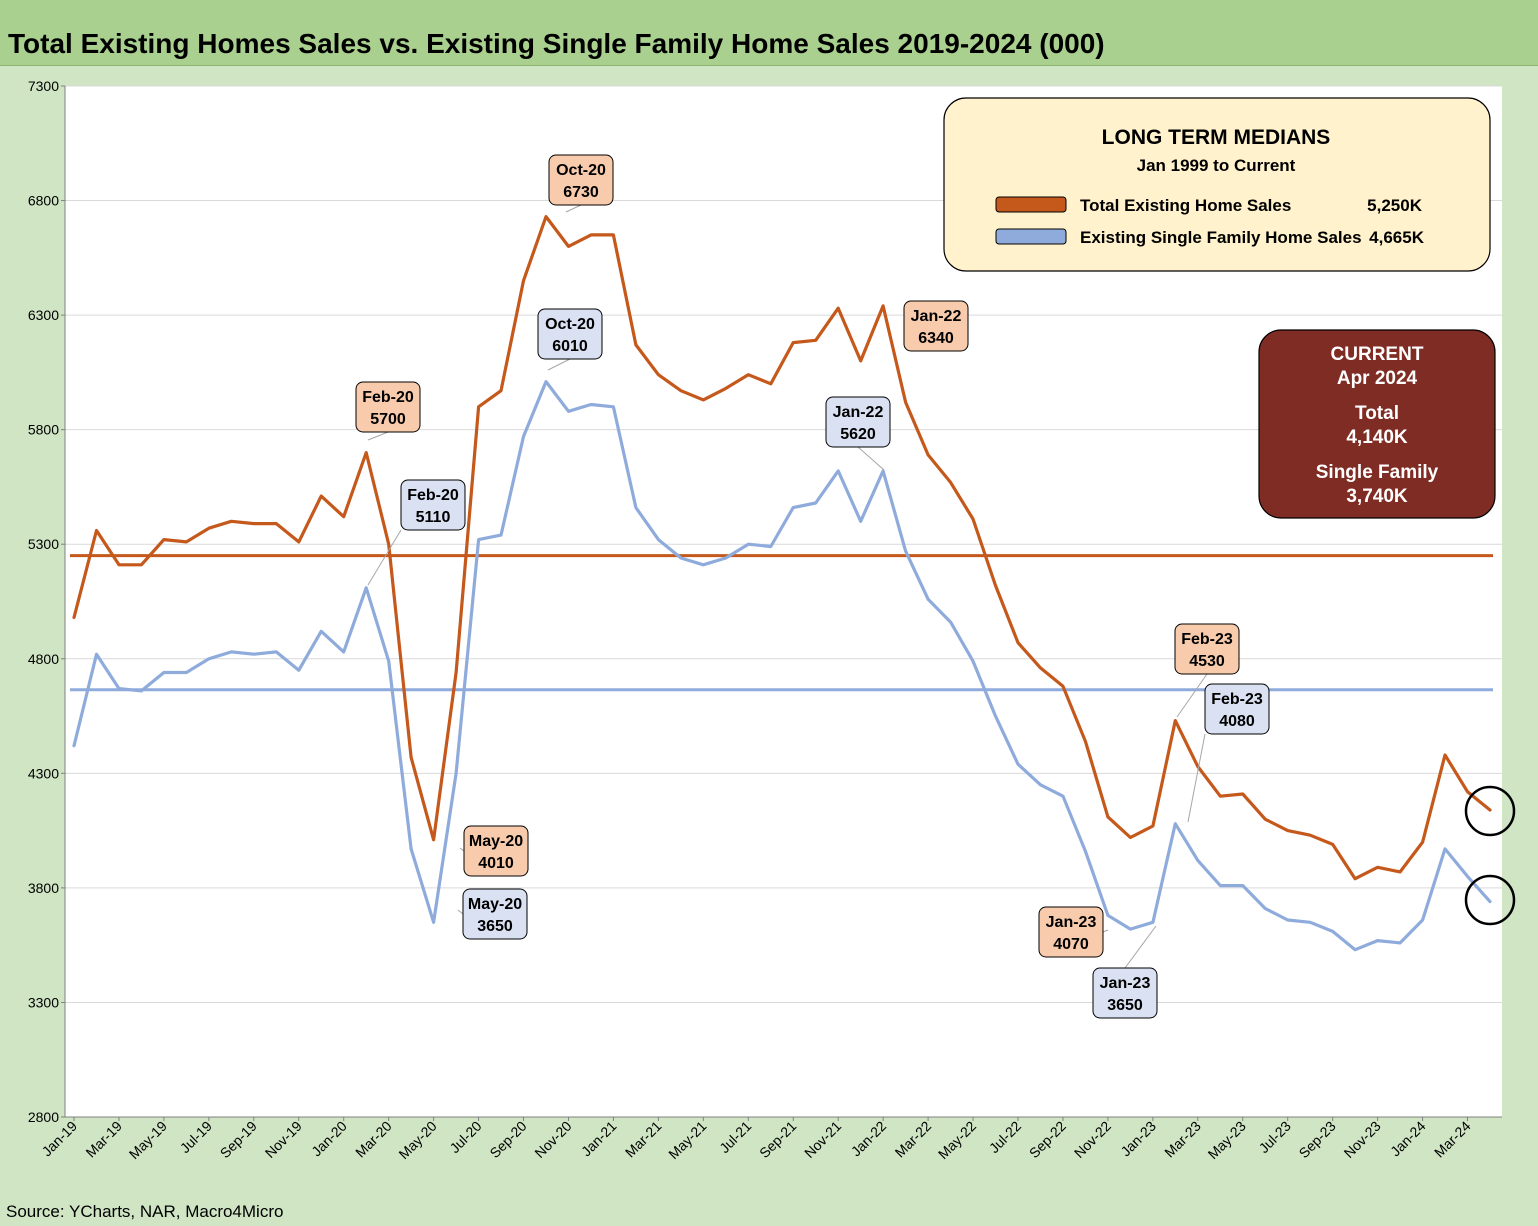 Image resolution: width=1538 pixels, height=1226 pixels. Describe the element at coordinates (552, 1139) in the screenshot. I see `x-tick-label: Nov-20` at that location.